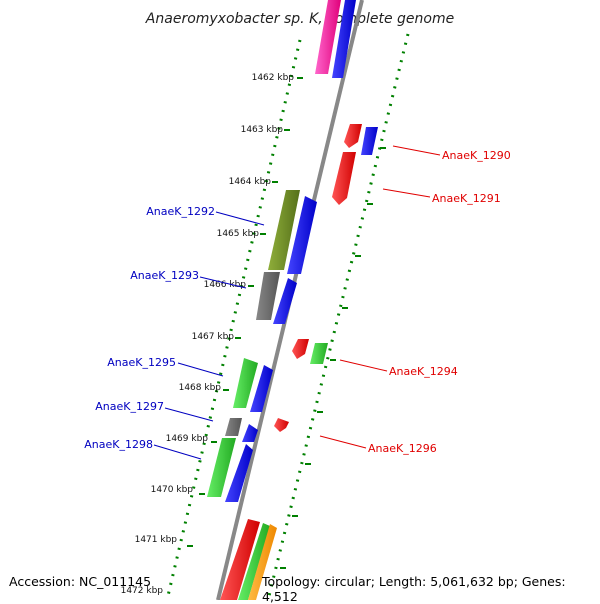  Describe the element at coordinates (262, 130) in the screenshot. I see `scale-label: 1463 kbp` at that location.